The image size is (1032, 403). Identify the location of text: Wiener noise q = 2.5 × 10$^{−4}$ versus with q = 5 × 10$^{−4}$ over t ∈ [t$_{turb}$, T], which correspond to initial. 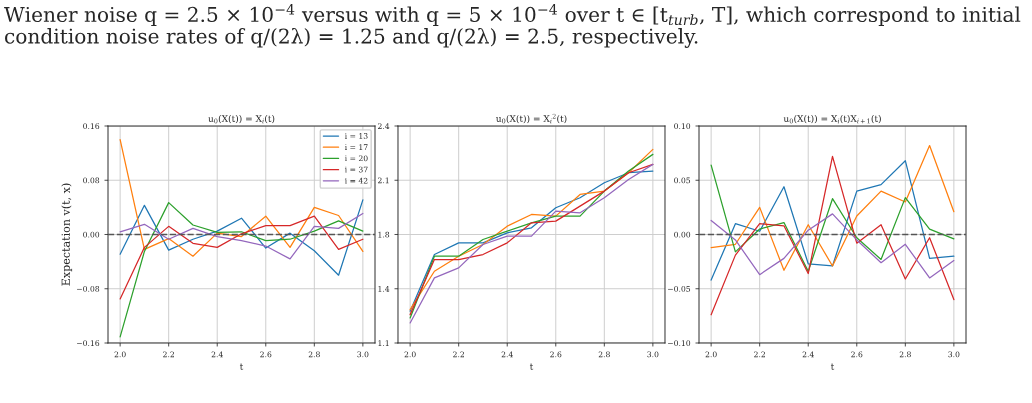
(512, 15).